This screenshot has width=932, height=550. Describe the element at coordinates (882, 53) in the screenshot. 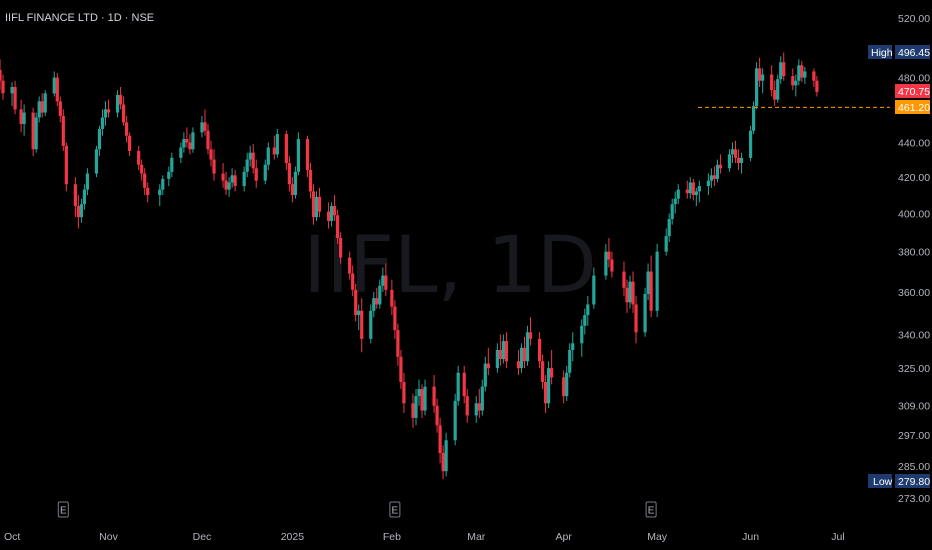

I see `high-tag-label: High` at that location.